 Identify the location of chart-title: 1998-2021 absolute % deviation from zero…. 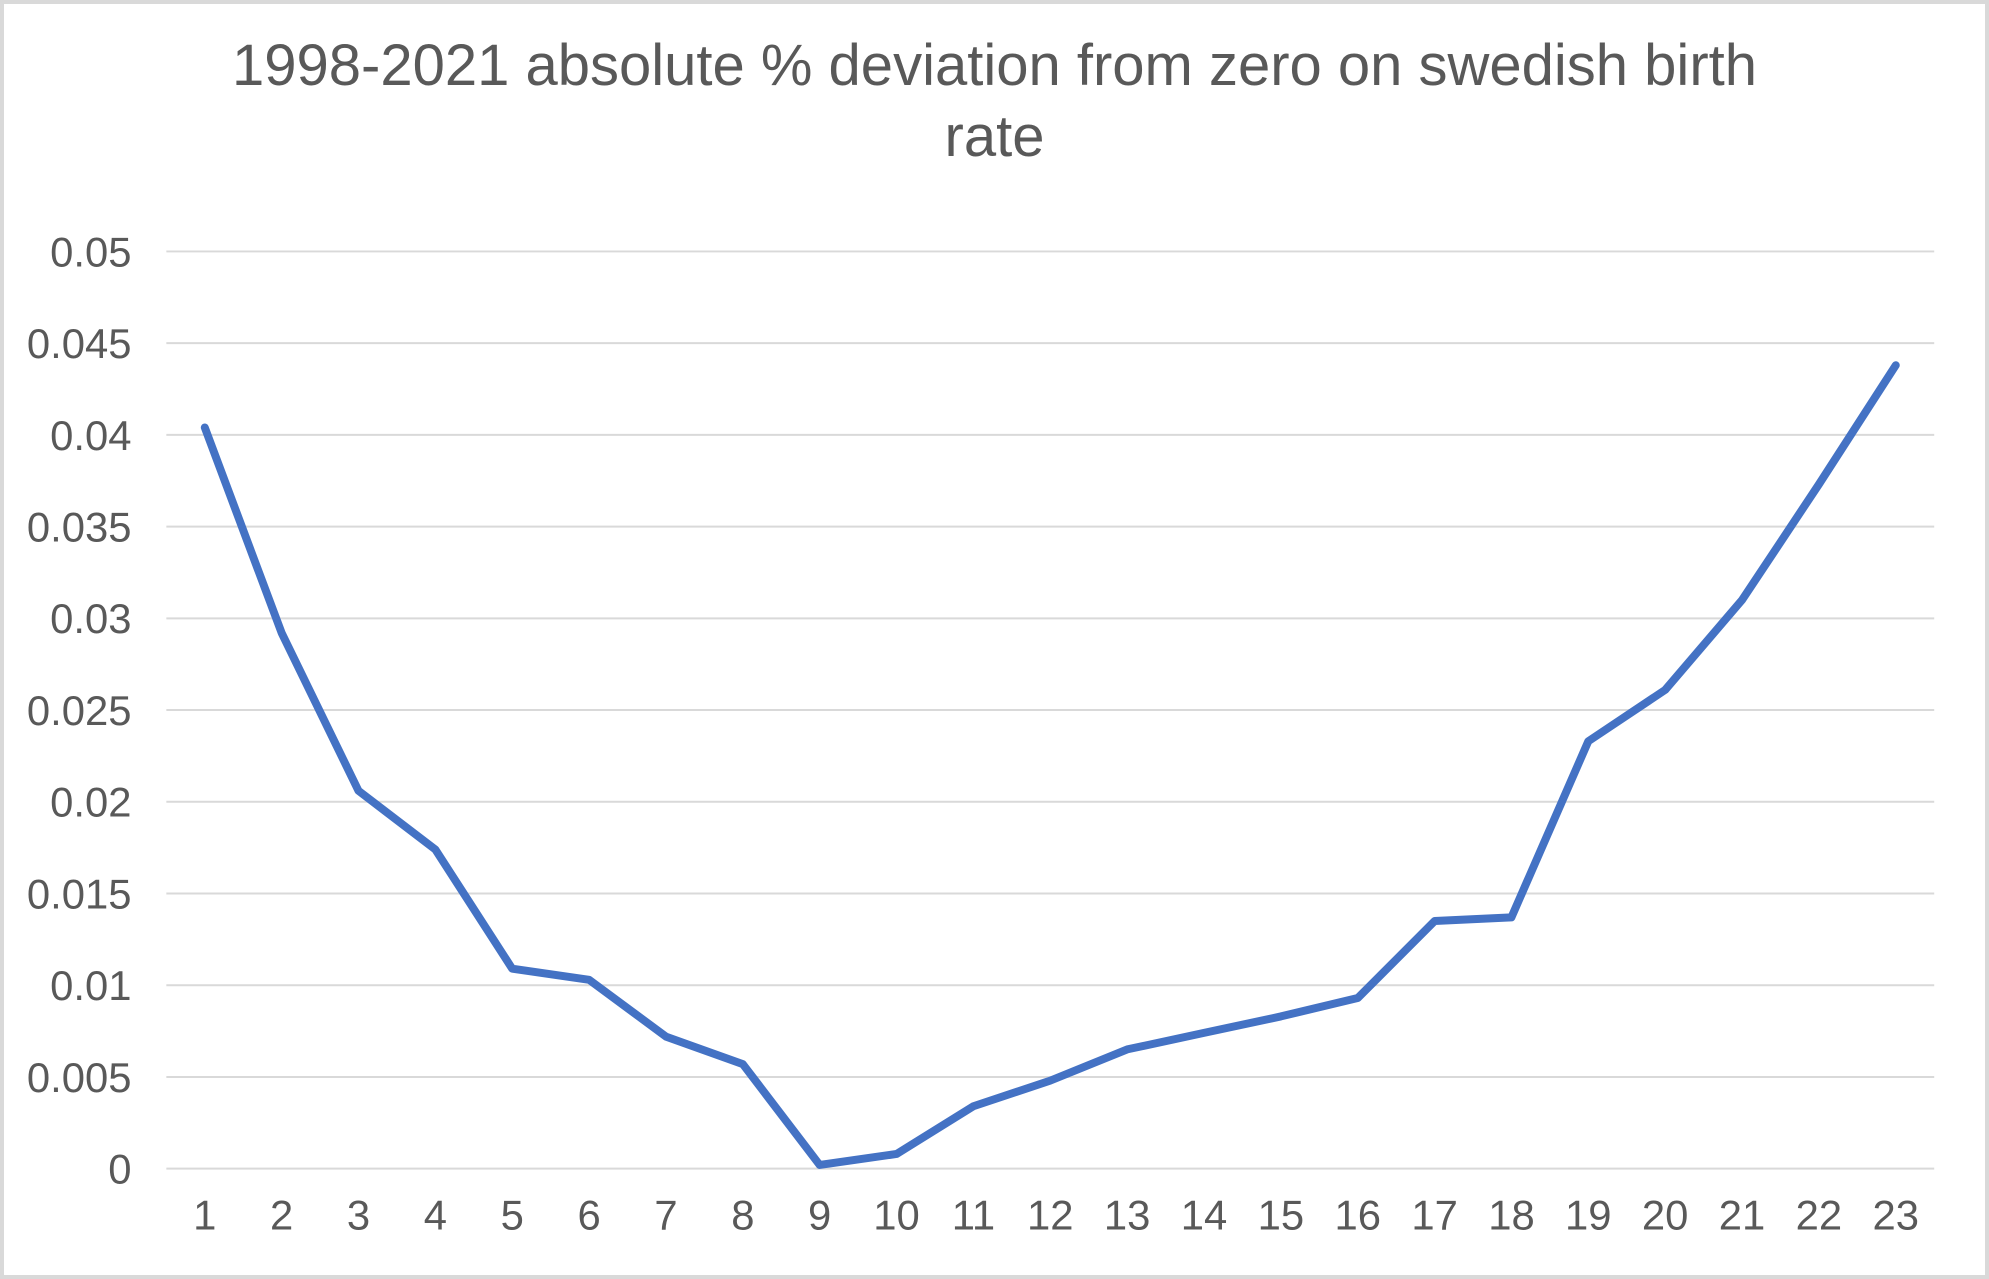
(994, 101).